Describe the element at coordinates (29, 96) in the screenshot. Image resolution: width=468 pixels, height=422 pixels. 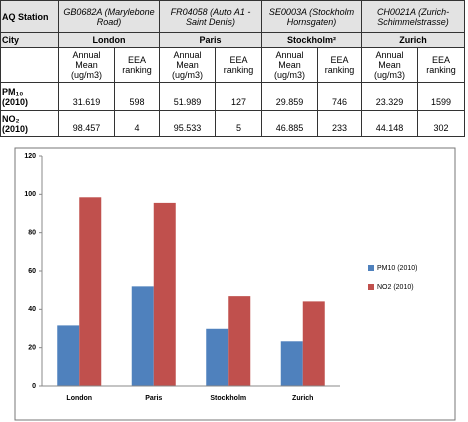
I see `row-label: PM₁₀ (2010)` at that location.